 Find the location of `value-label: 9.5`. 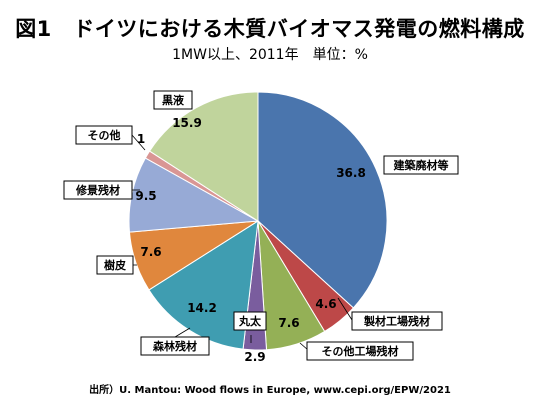

value-label: 9.5 is located at coordinates (145, 196).